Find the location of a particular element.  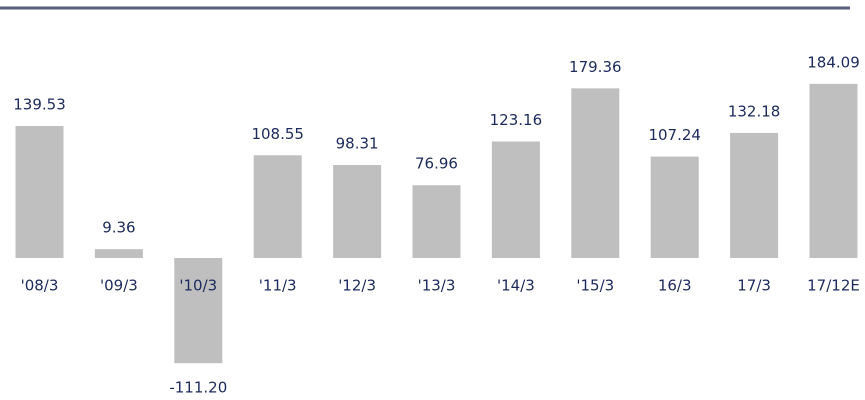

value-label: 132.18 is located at coordinates (754, 111).